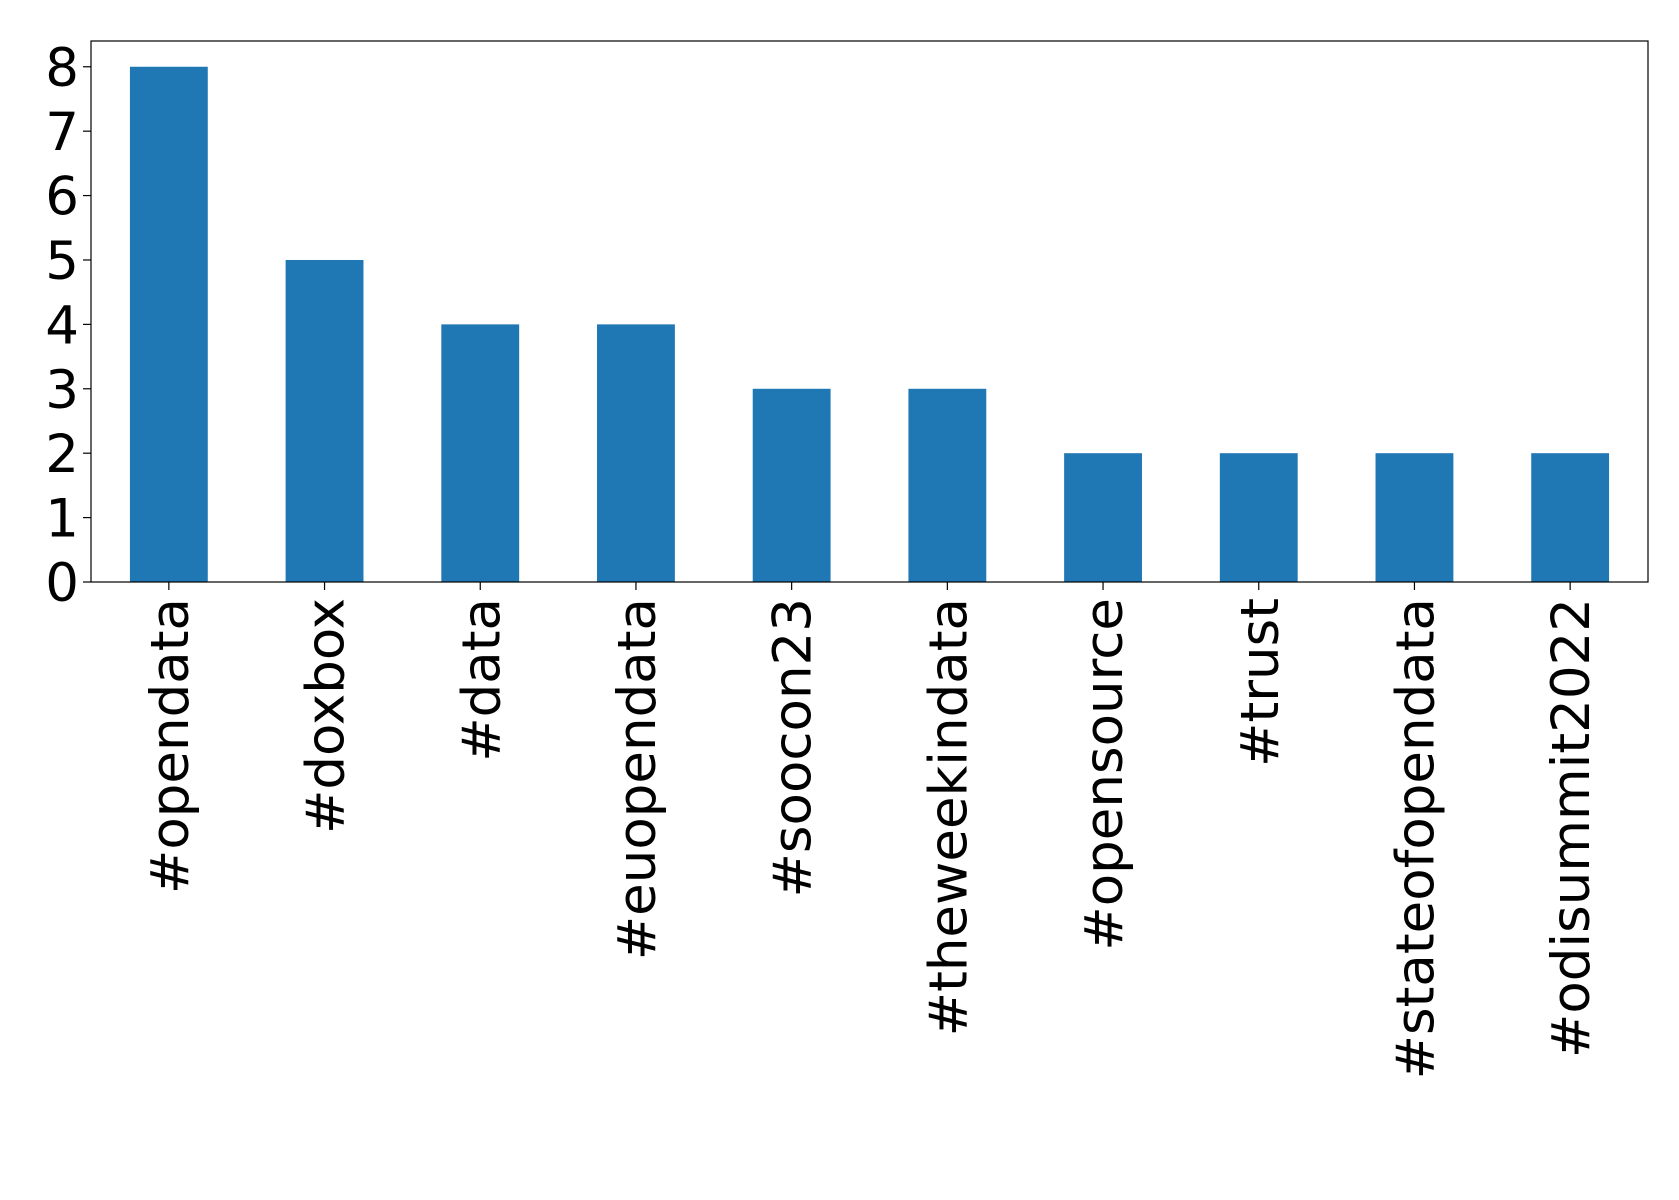 The height and width of the screenshot is (1200, 1679). Describe the element at coordinates (1571, 828) in the screenshot. I see `x-tick-label: #odisummit2022` at that location.